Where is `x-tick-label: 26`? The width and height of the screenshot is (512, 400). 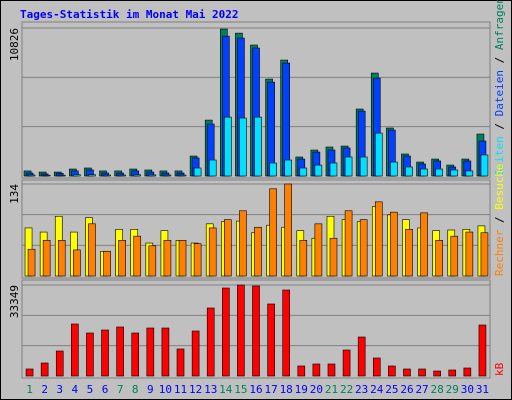 x-tick-label: 26 is located at coordinates (406, 389).